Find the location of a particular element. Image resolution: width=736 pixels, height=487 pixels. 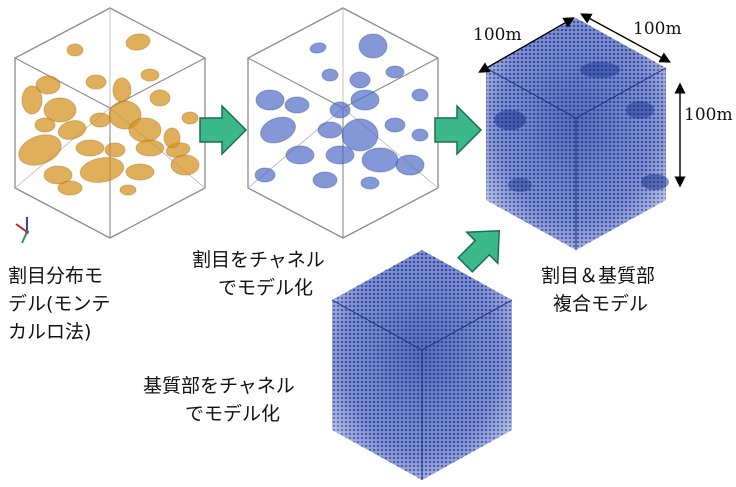

label-fracture-channel: 割目をチャネル でモデル化 is located at coordinates (258, 274).